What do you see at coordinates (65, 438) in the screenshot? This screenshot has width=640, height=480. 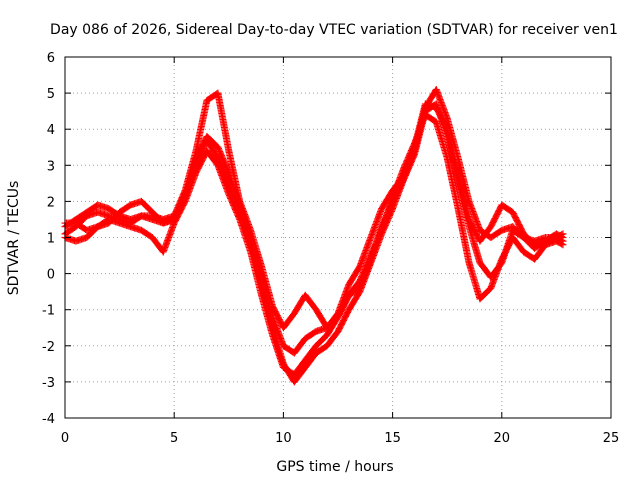 I see `x-tick-label: 0` at bounding box center [65, 438].